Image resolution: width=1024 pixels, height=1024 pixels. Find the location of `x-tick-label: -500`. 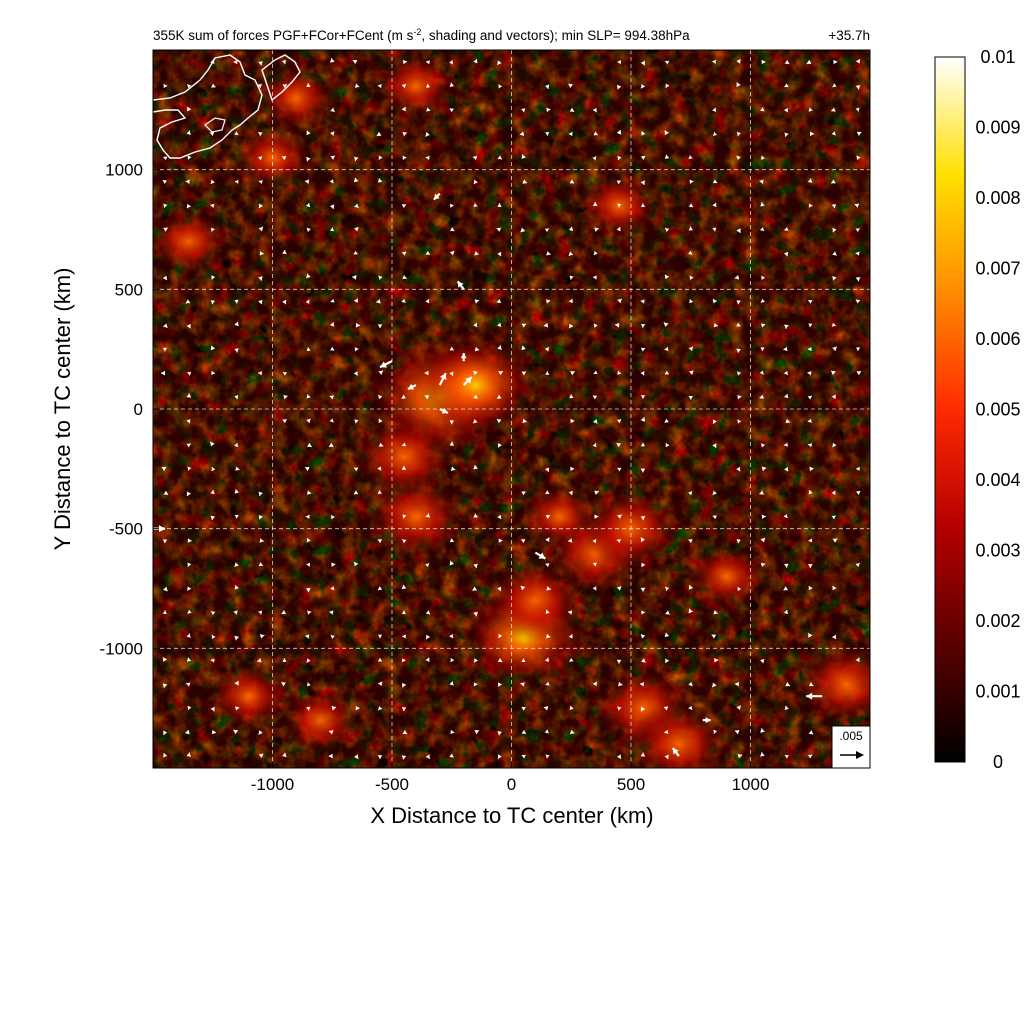

x-tick-label: -500 is located at coordinates (392, 784).